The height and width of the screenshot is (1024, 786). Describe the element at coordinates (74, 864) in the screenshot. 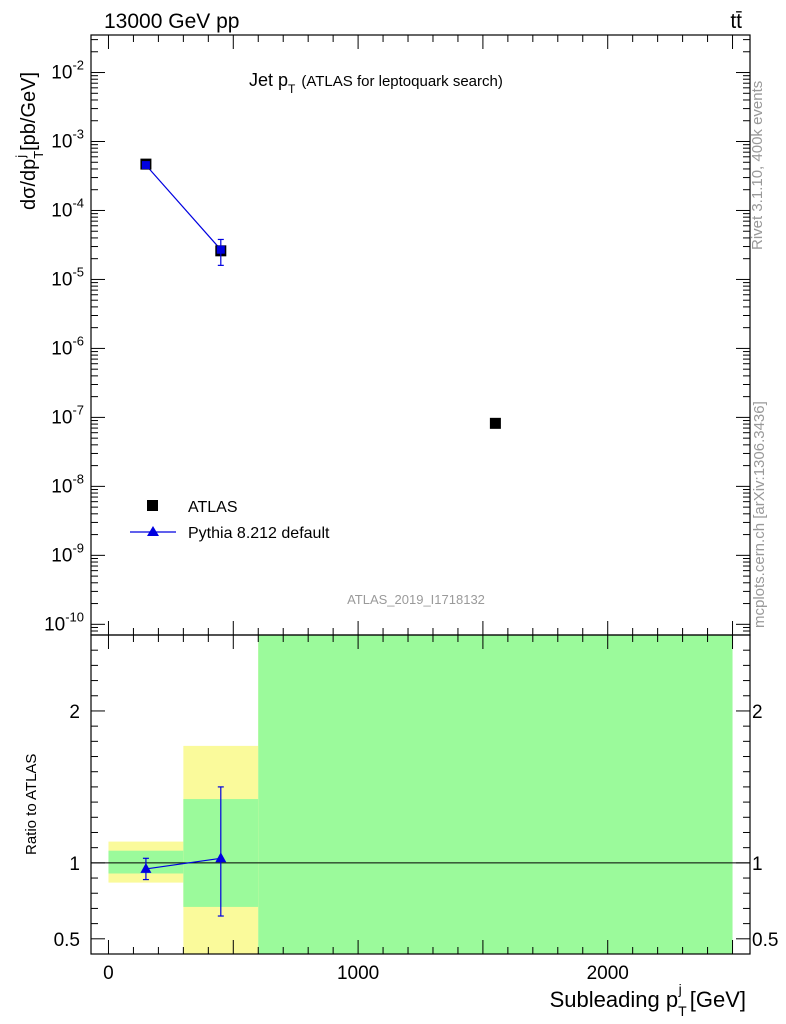

I see `ratio-y-tick-label-left: 1` at that location.